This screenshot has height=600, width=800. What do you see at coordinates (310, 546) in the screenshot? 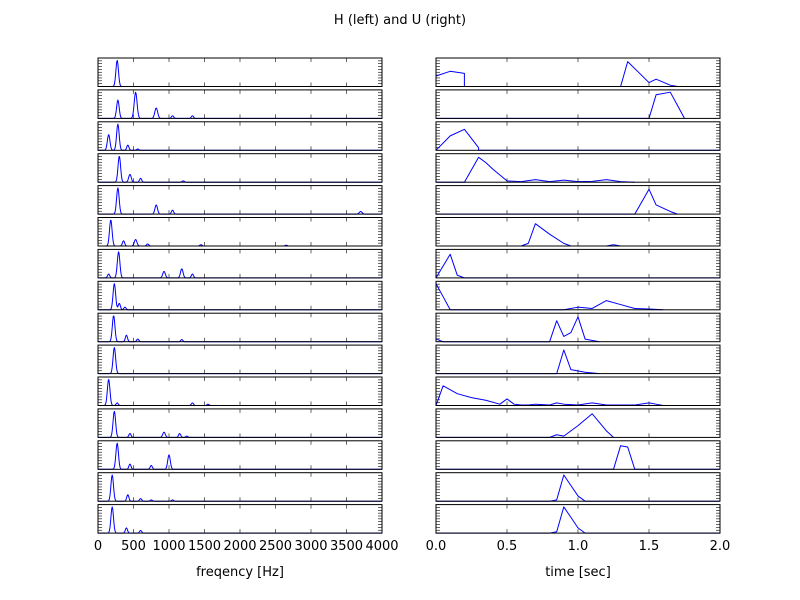
I see `left-x-tick-label: 3000` at bounding box center [310, 546].